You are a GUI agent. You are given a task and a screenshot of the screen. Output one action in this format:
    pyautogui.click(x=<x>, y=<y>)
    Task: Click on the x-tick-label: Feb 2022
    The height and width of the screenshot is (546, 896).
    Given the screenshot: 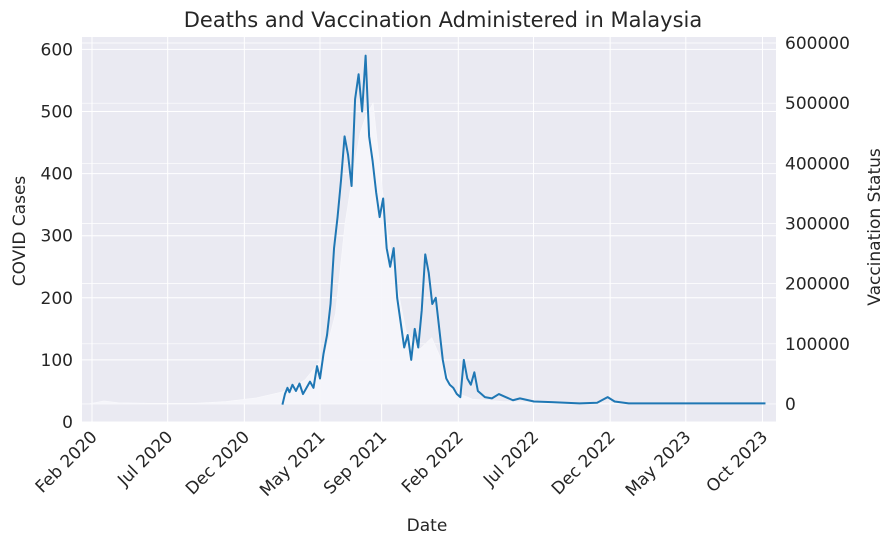 What is the action you would take?
    pyautogui.click(x=433, y=462)
    